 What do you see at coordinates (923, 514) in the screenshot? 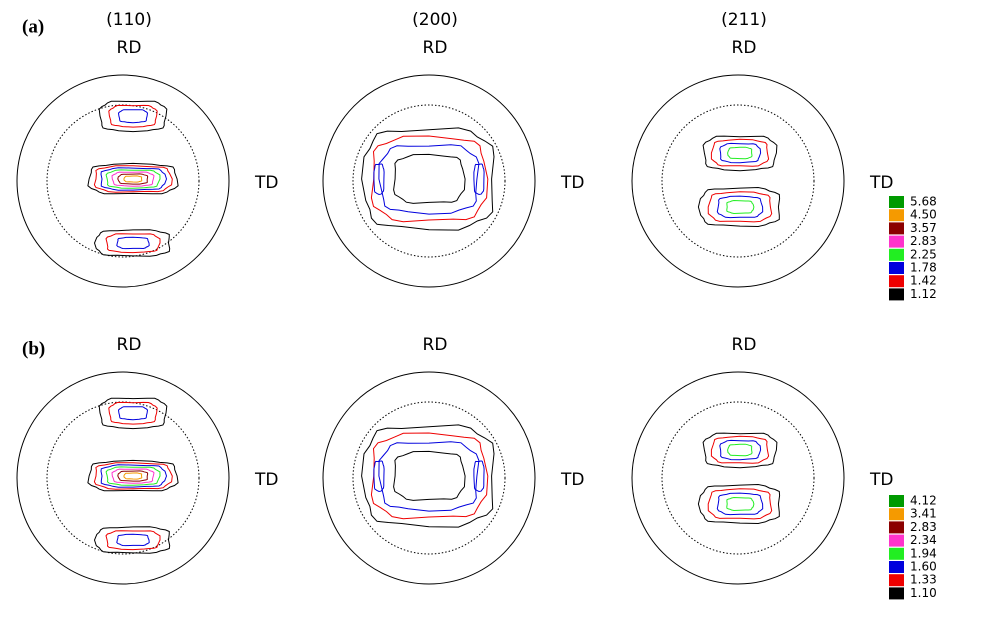
I see `legend-label: 3.41` at bounding box center [923, 514].